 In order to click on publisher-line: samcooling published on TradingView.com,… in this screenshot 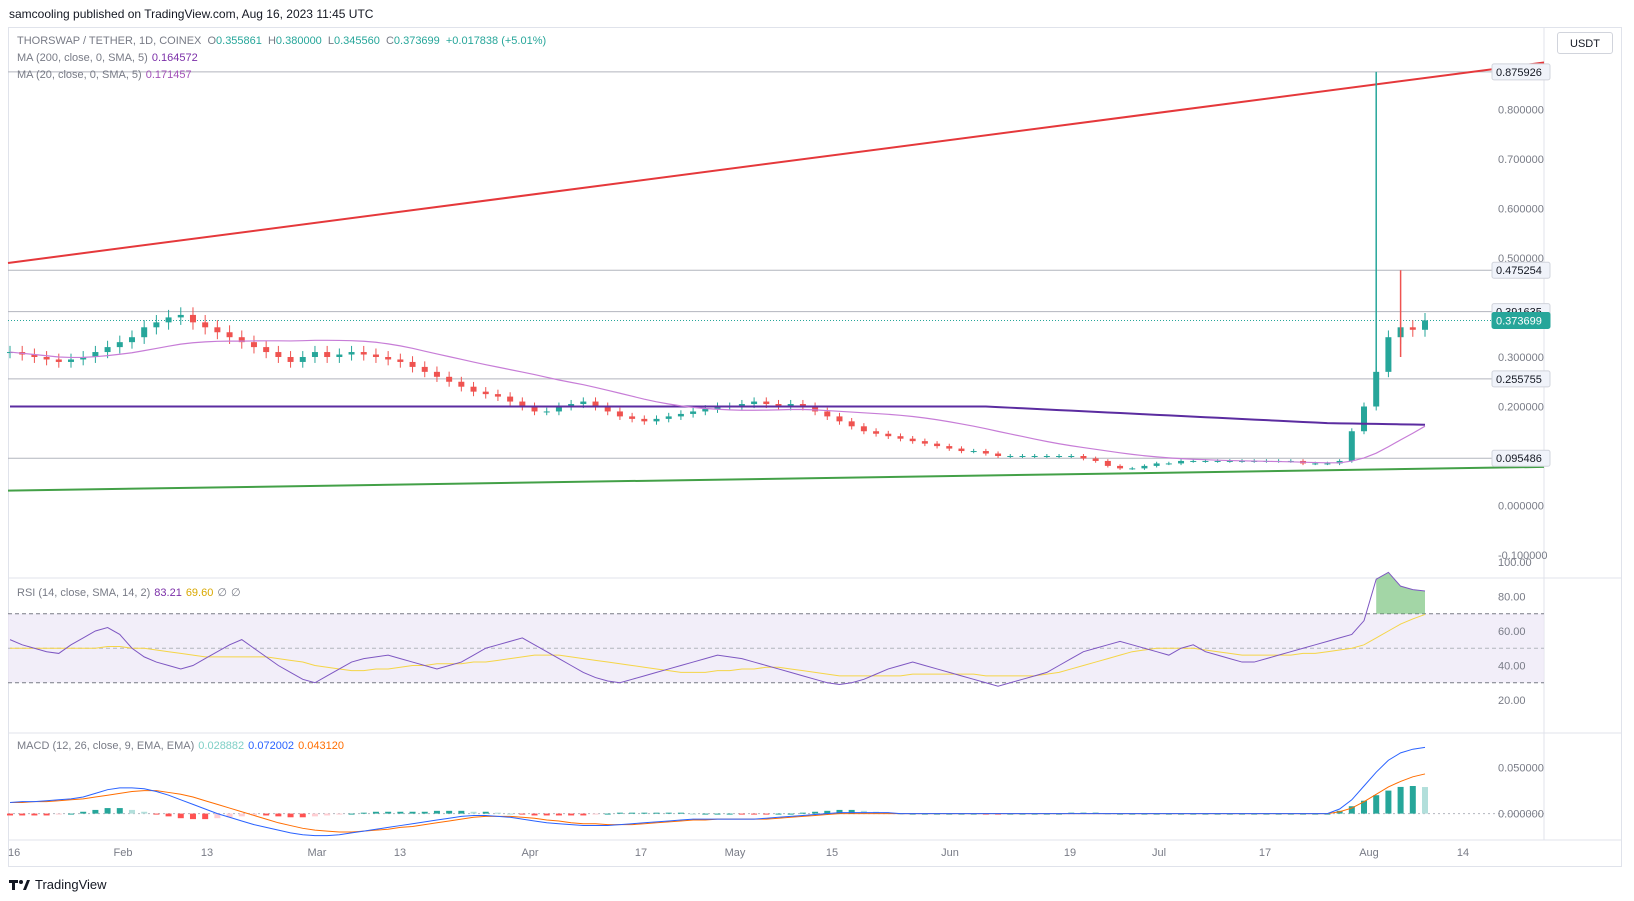, I will do `click(191, 14)`.